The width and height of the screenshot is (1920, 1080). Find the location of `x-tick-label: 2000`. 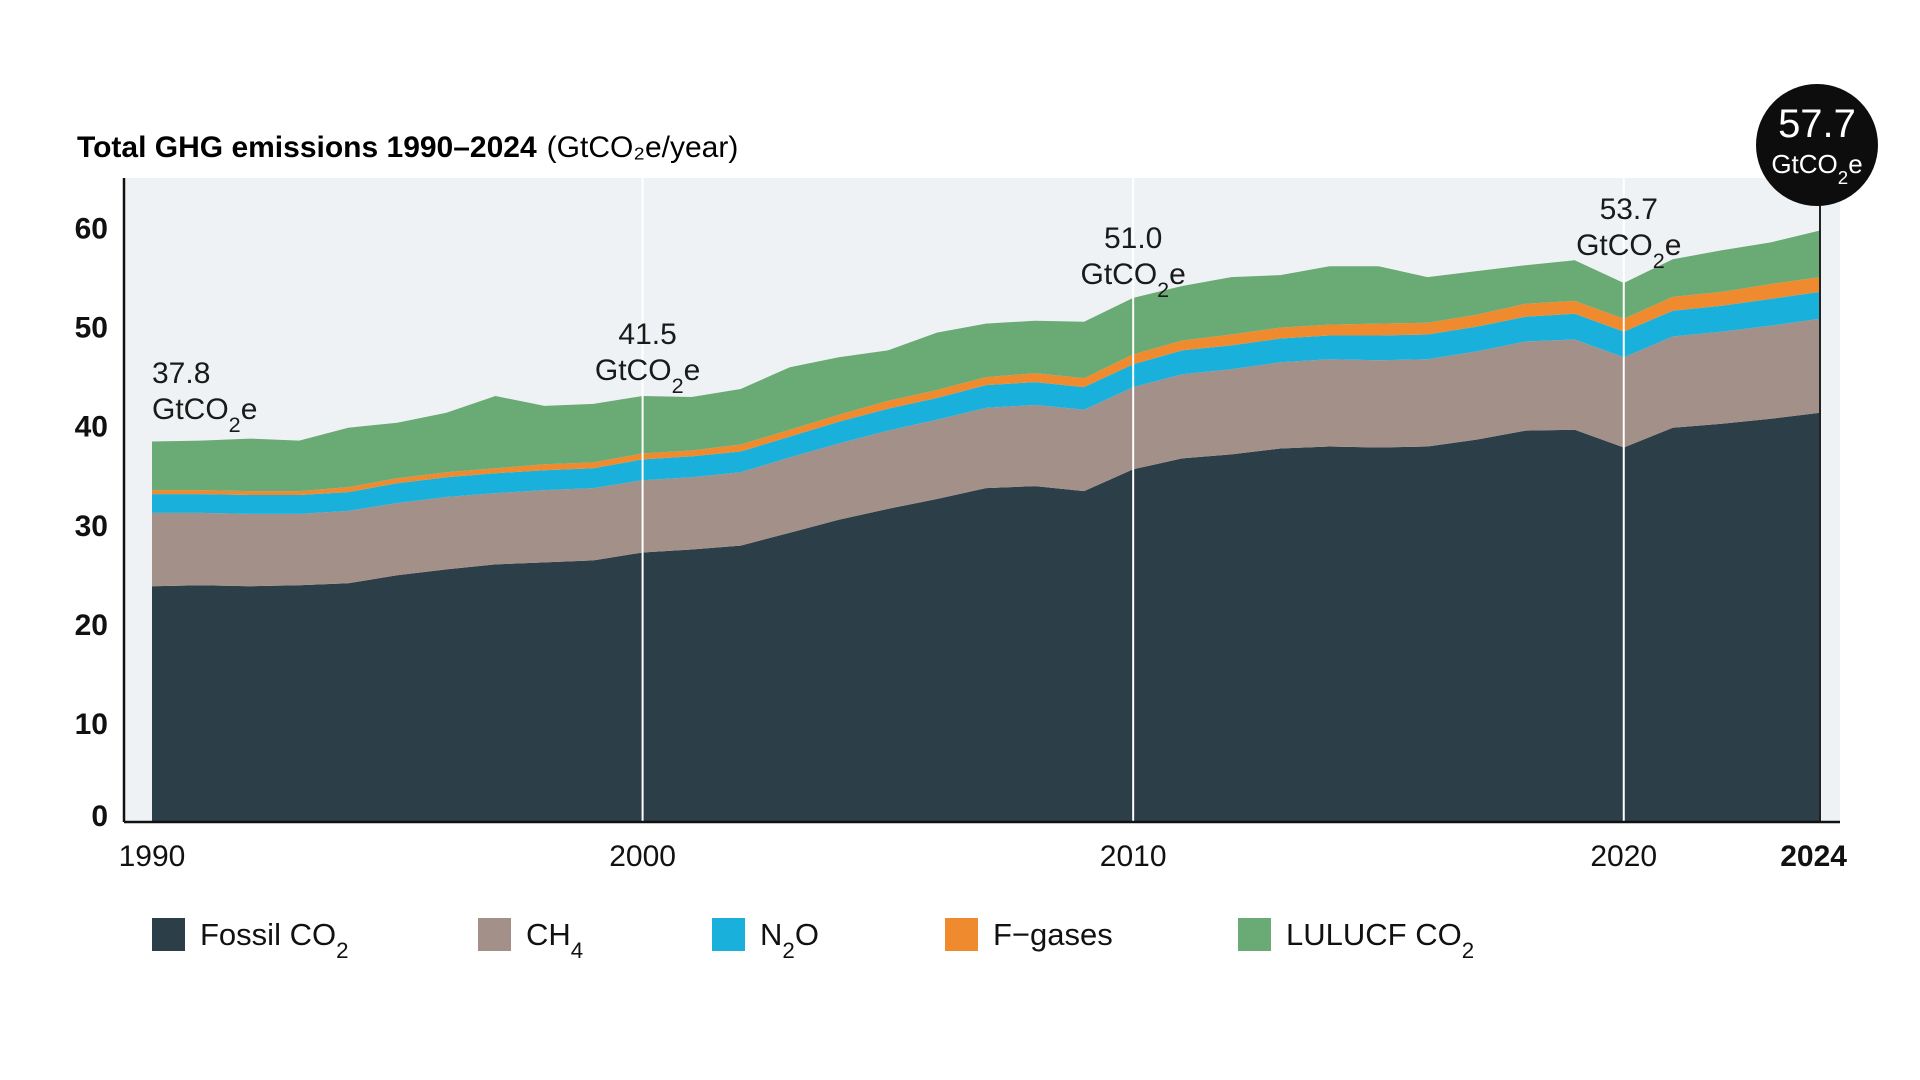

x-tick-label: 2000 is located at coordinates (642, 856).